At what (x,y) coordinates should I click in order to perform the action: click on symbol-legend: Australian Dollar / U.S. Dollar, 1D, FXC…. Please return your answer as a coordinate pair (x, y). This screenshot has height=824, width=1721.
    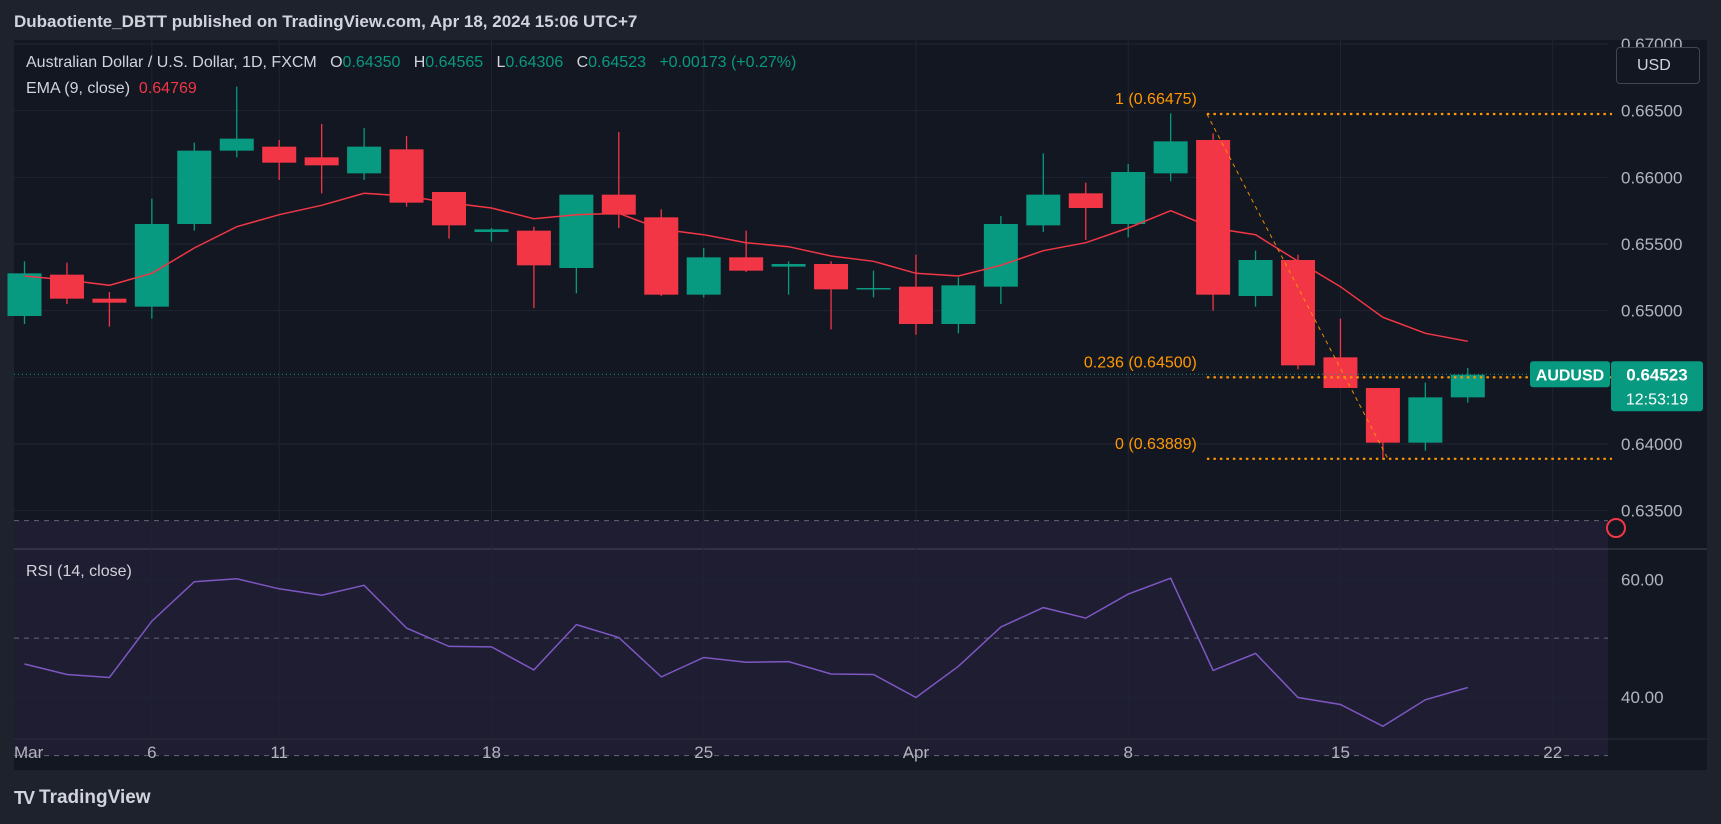
    Looking at the image, I should click on (411, 63).